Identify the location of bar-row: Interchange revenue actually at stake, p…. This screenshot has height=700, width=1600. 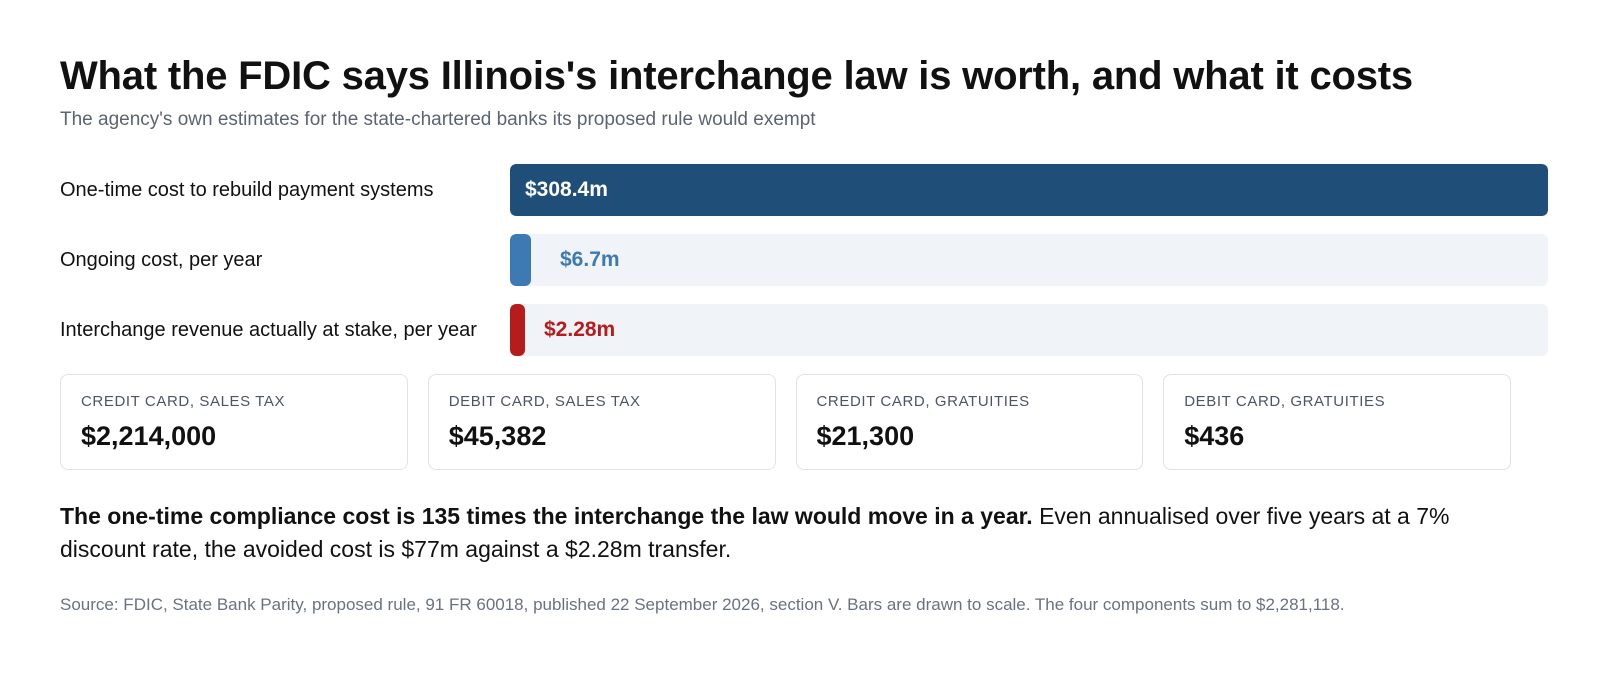
(804, 330).